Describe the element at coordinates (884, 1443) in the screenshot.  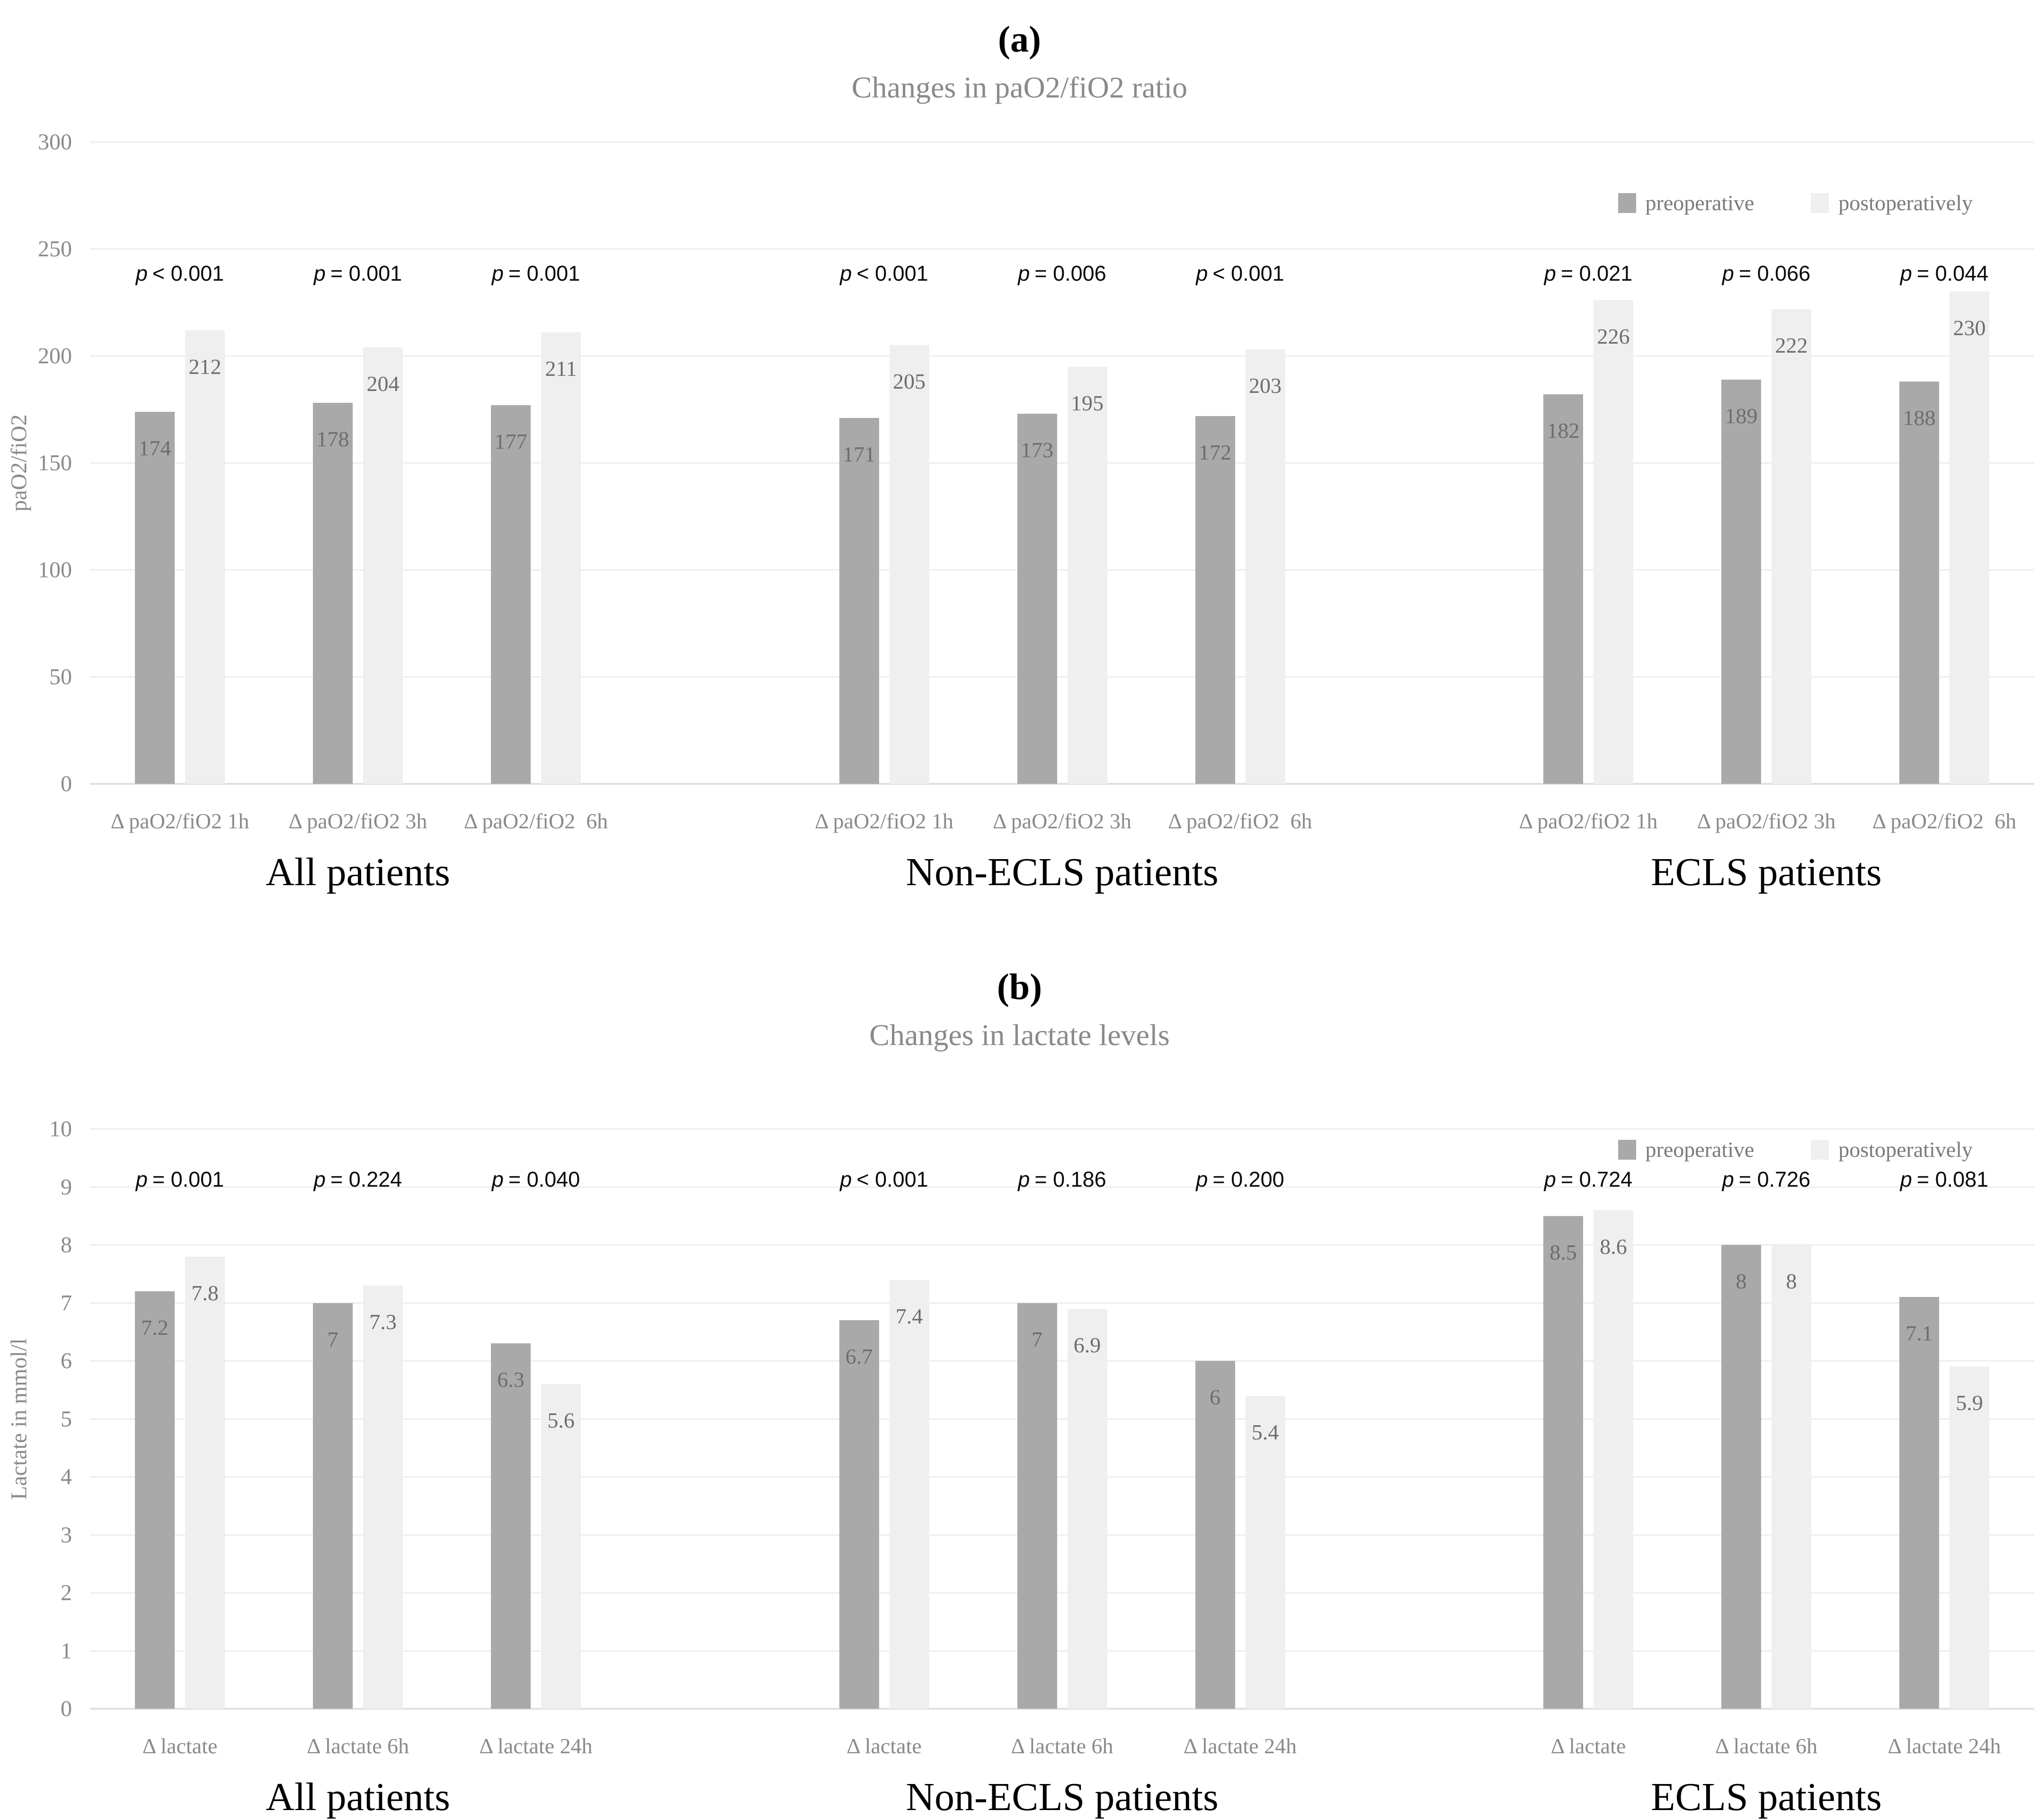
I see `bar-pair: p < 0.001 6.7 7.4 Δ lactate` at that location.